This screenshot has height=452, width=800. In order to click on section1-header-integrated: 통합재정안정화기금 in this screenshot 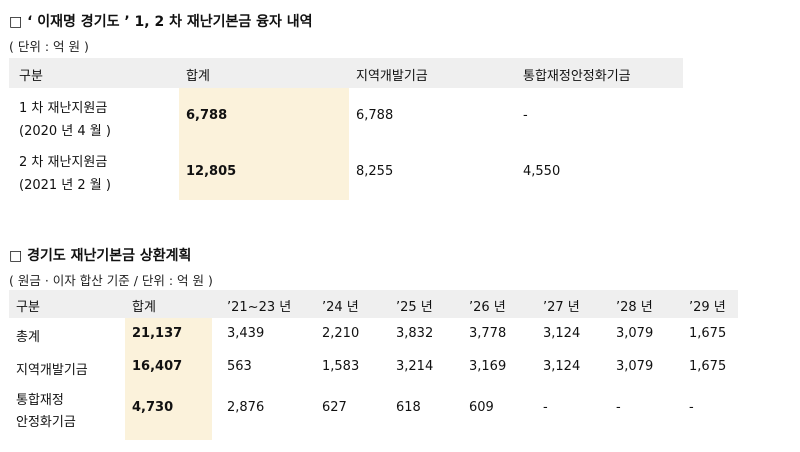, I will do `click(577, 76)`.